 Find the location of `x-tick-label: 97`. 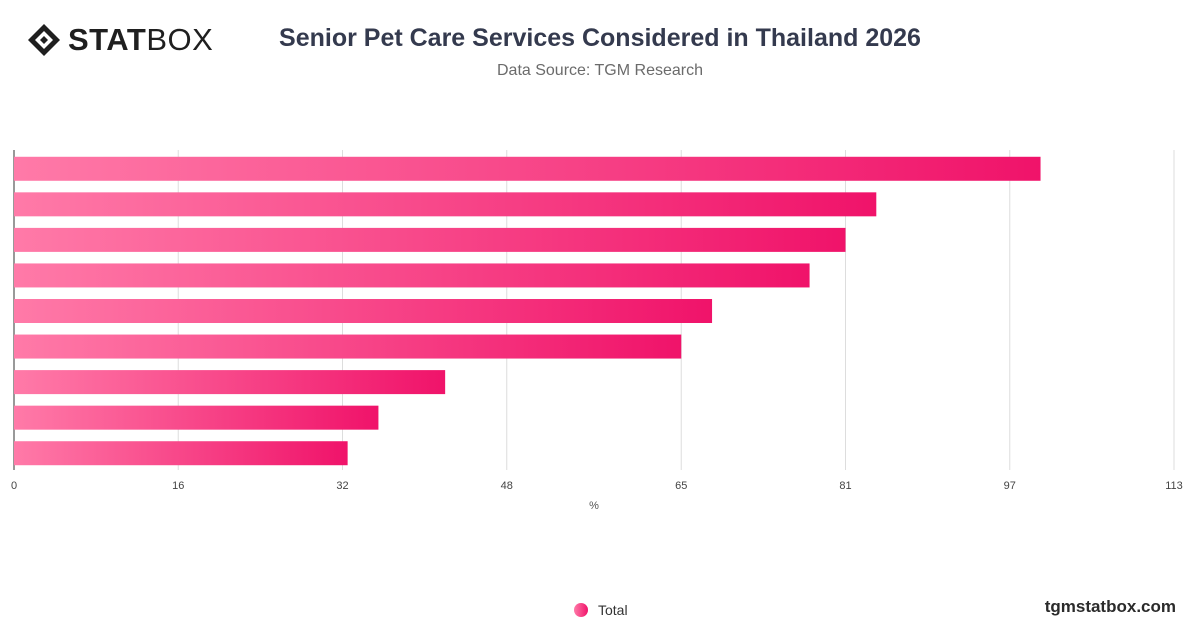

x-tick-label: 97 is located at coordinates (1010, 486).